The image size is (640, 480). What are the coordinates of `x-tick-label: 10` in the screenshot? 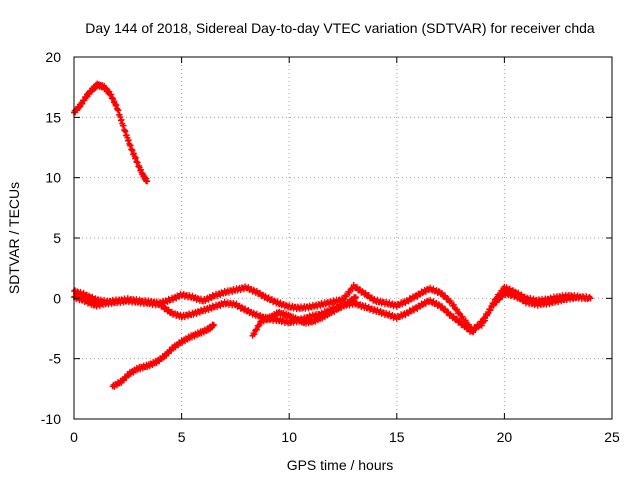 It's located at (289, 437).